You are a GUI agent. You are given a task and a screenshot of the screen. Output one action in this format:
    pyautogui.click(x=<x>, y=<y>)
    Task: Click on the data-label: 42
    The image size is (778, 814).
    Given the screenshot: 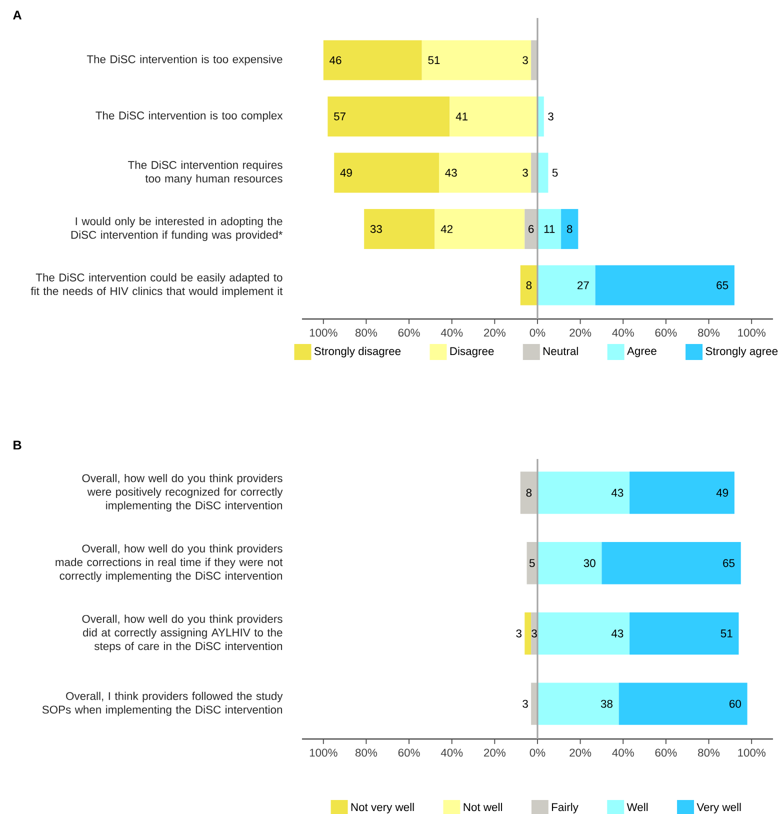 What is the action you would take?
    pyautogui.click(x=446, y=229)
    